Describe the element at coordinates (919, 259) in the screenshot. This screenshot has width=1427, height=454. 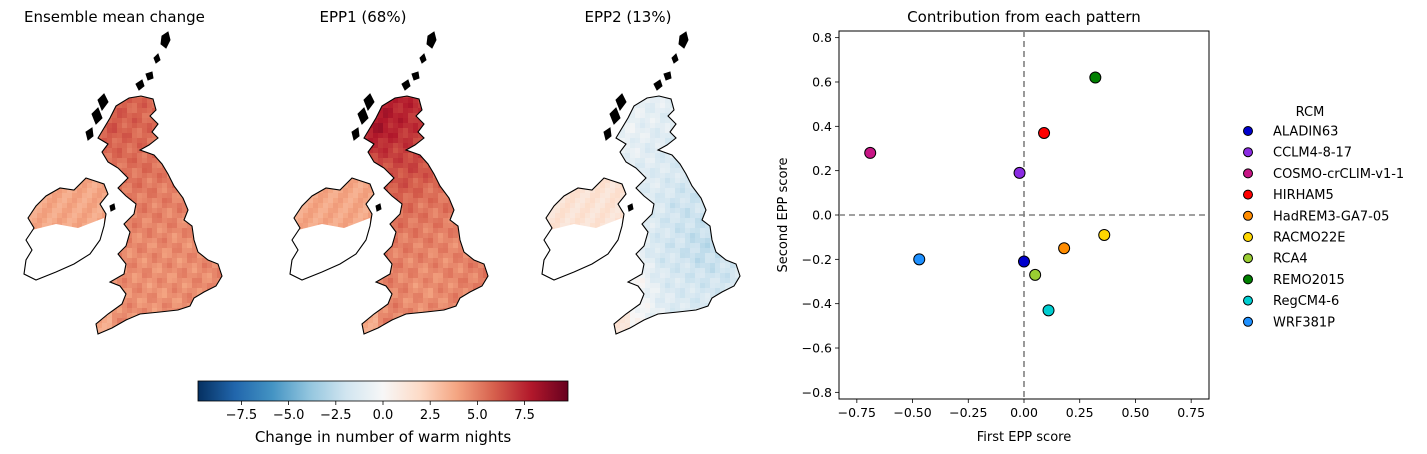
I see `point-wrf381p` at that location.